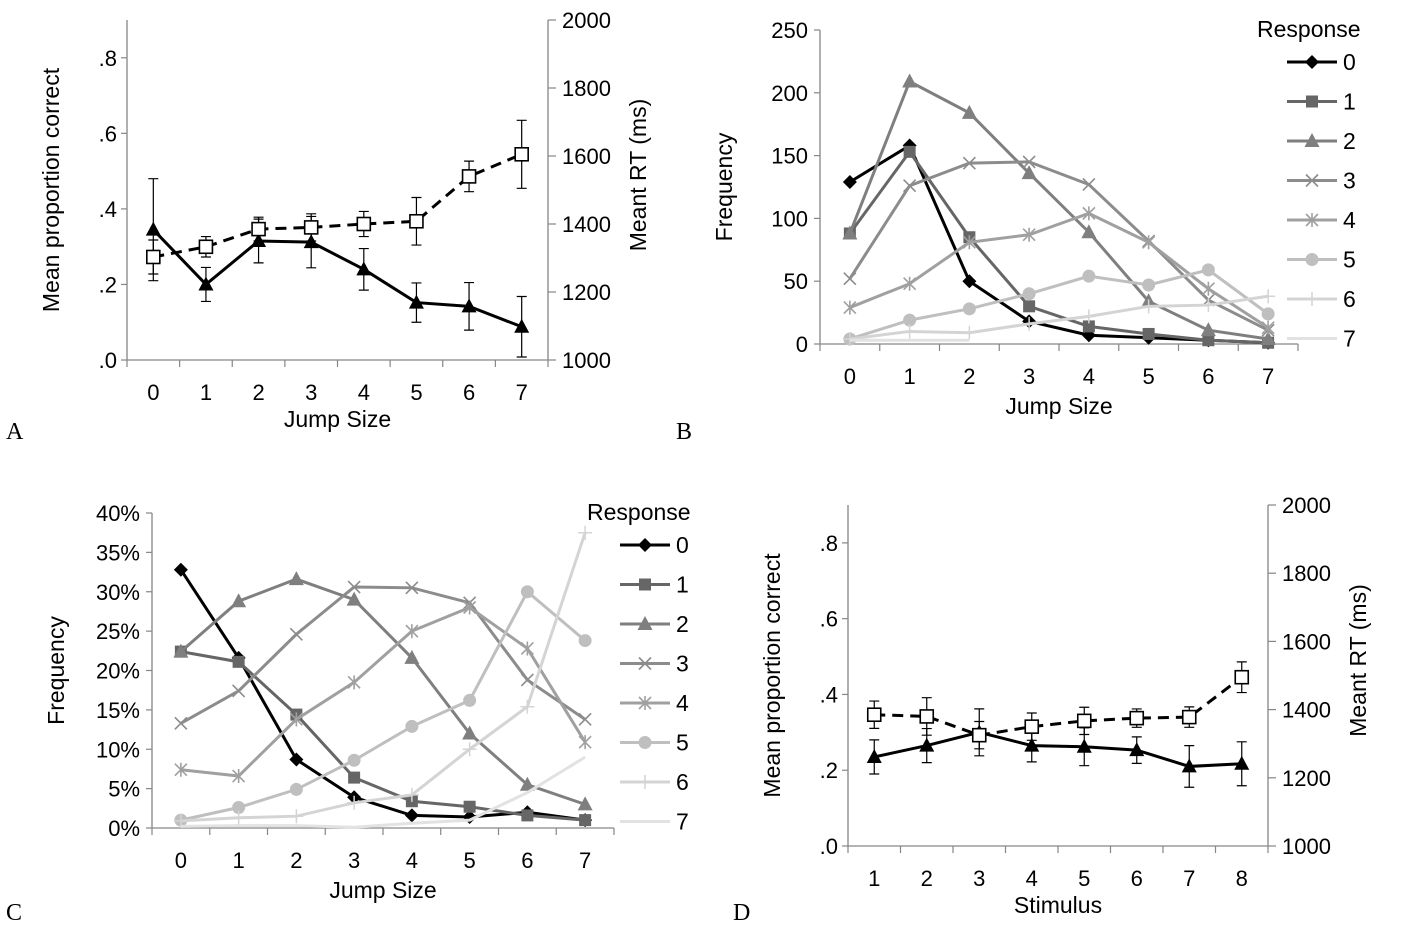 The height and width of the screenshot is (926, 1403). I want to click on y-tick-label: 50, so click(796, 281).